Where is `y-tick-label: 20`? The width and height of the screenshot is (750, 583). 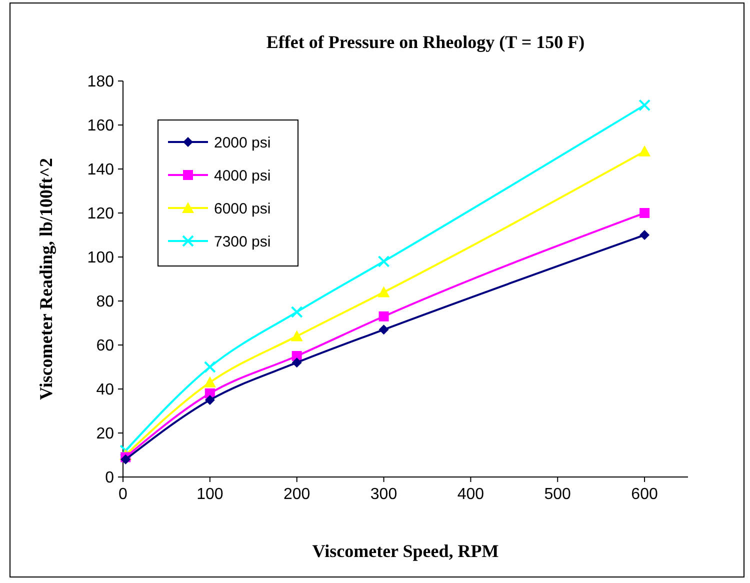 y-tick-label: 20 is located at coordinates (105, 434).